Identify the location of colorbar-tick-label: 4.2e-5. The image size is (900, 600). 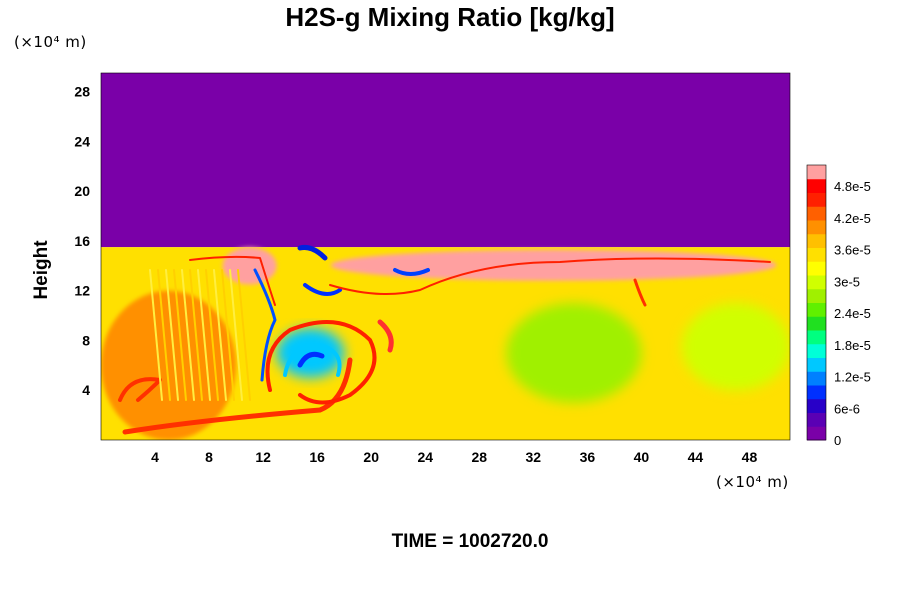
(852, 218).